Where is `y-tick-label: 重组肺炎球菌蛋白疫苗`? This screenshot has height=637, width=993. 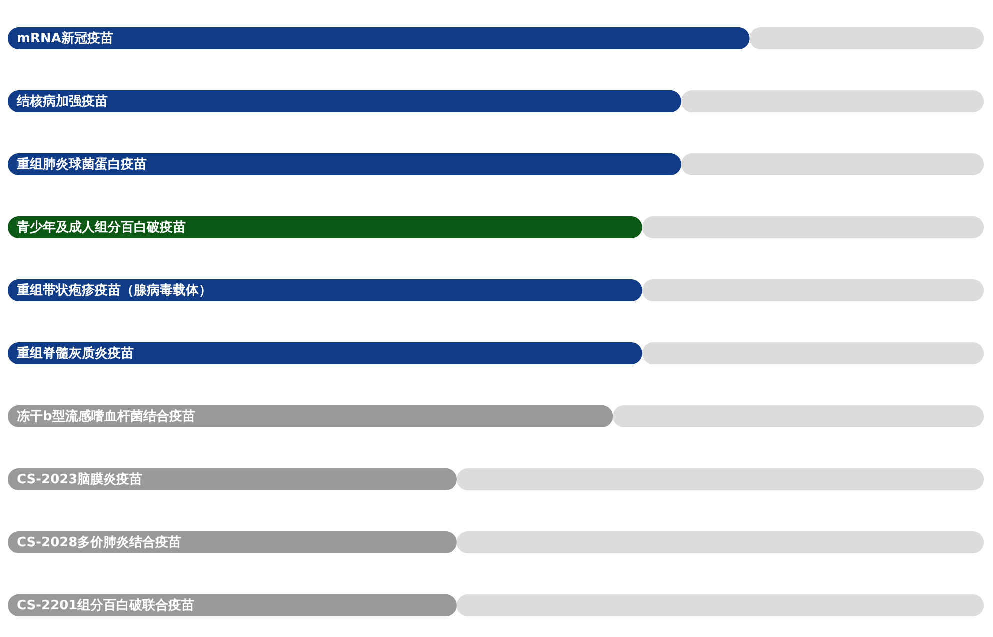
y-tick-label: 重组肺炎球菌蛋白疫苗 is located at coordinates (81, 164).